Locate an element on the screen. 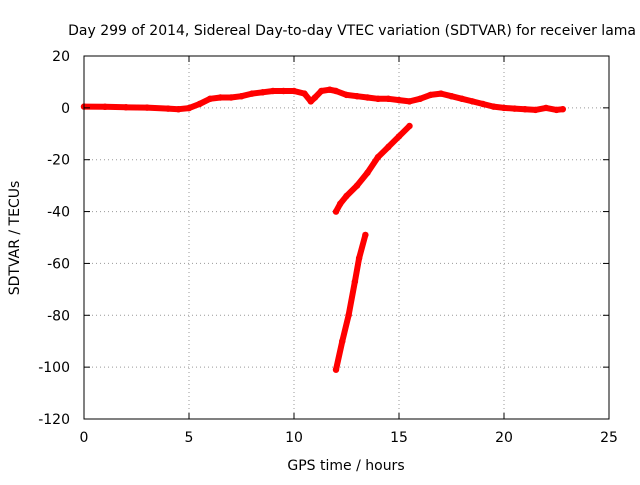 Image resolution: width=640 pixels, height=485 pixels. x-tick-label: 0 is located at coordinates (84, 438).